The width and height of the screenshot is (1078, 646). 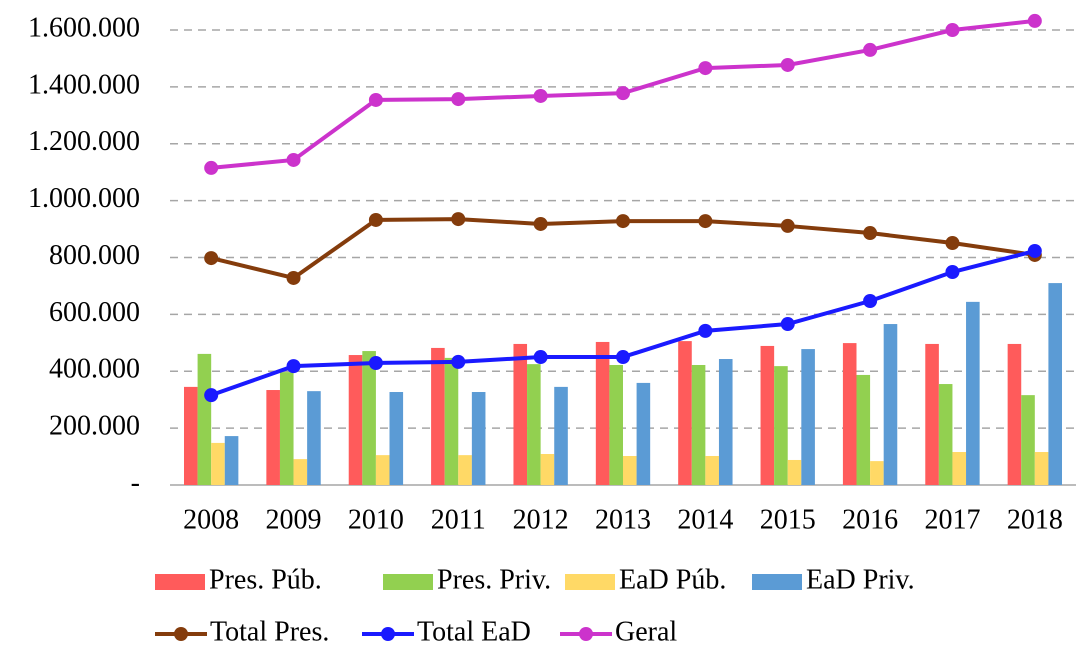 I want to click on x-tick-label: 2010, so click(x=376, y=519).